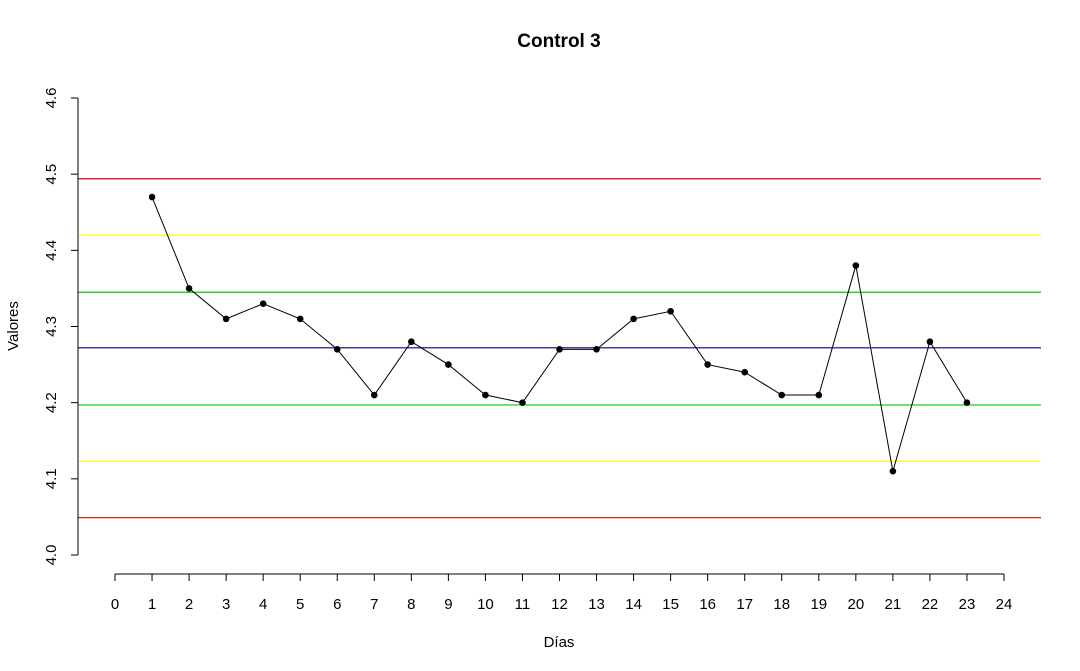 The width and height of the screenshot is (1080, 671). What do you see at coordinates (300, 604) in the screenshot?
I see `x-tick-label: 5` at bounding box center [300, 604].